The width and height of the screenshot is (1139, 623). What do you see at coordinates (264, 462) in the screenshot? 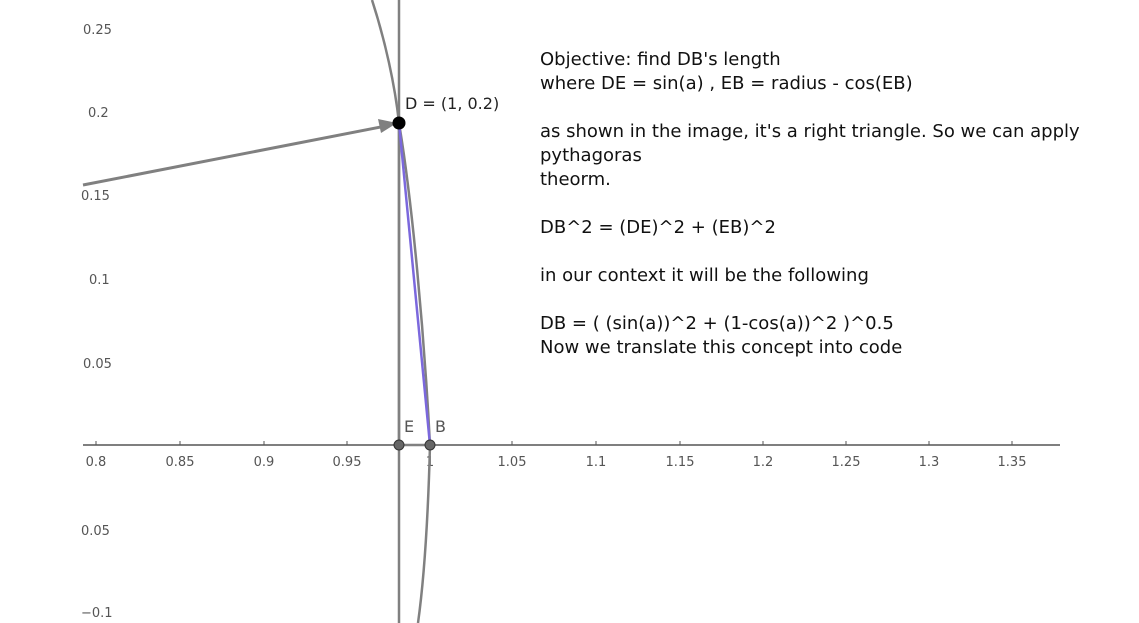
I see `x-tick-label: 0.9` at bounding box center [264, 462].